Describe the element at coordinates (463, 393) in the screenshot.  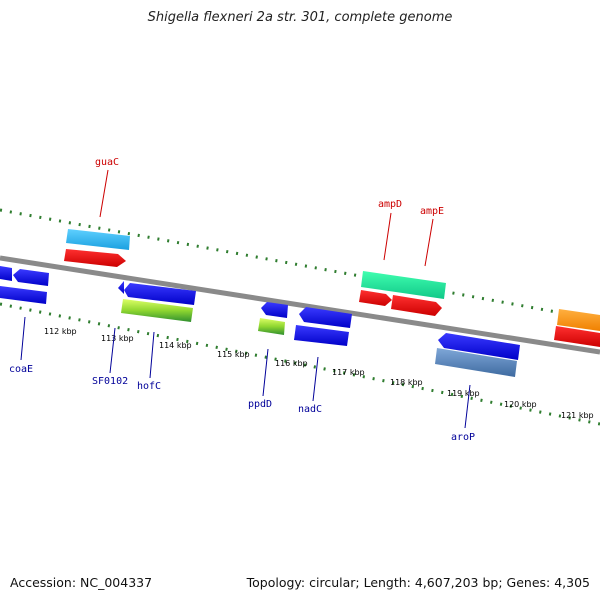
I see `tick-label-119: 119 kbp` at that location.